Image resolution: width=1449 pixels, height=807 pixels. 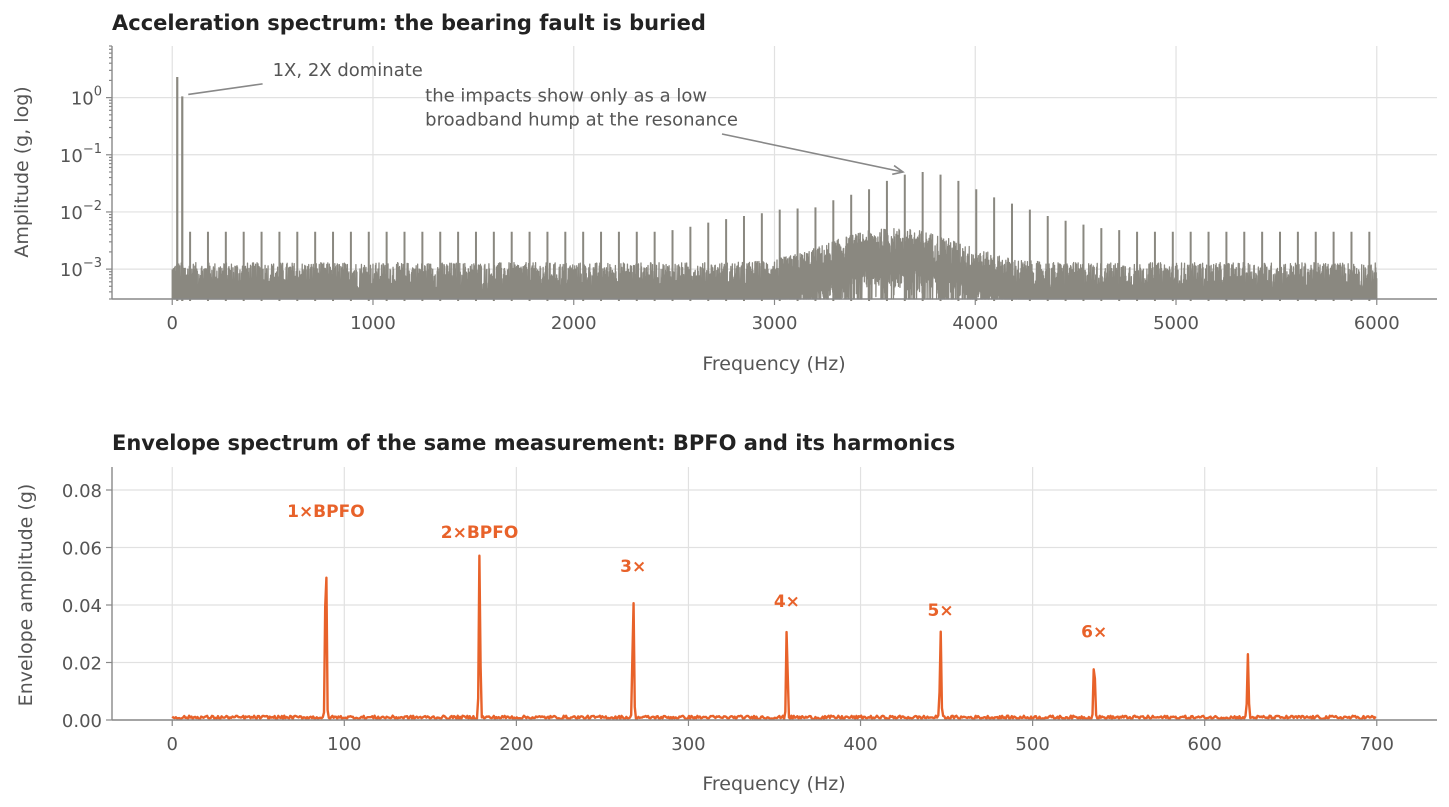 I want to click on envelope-x-tick-label: 500, so click(x=1032, y=744).